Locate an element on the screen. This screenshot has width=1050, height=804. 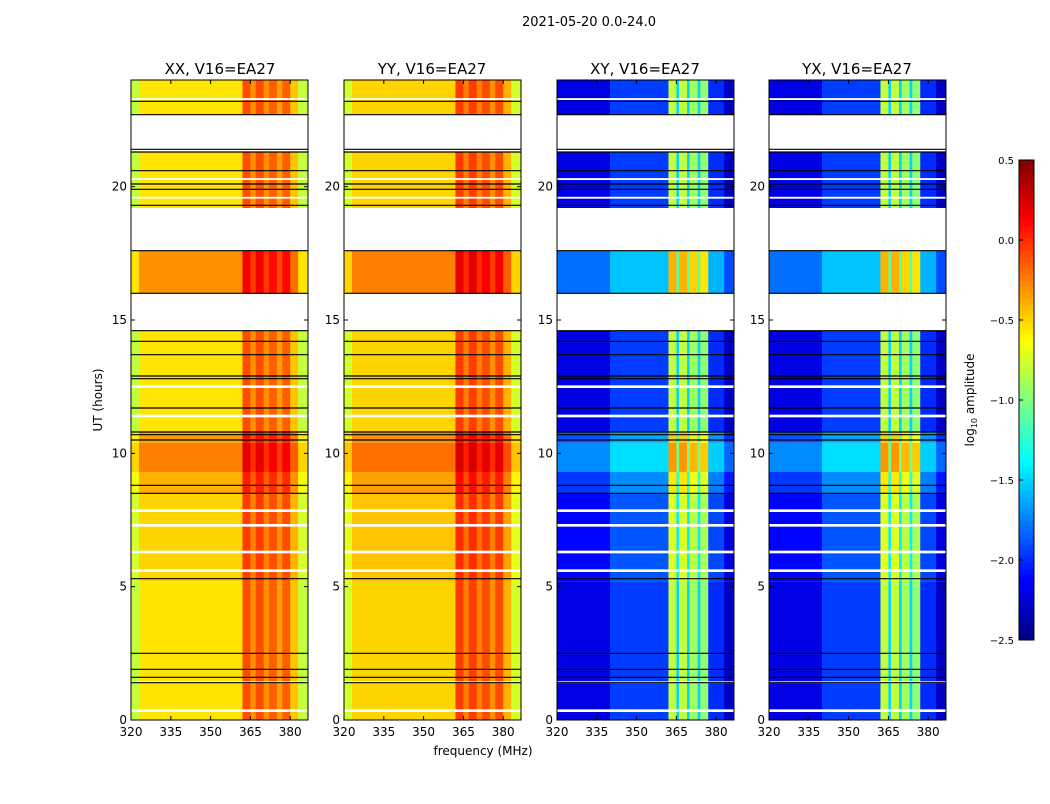
panel-title: XX, V16=EA27 is located at coordinates (220, 69).